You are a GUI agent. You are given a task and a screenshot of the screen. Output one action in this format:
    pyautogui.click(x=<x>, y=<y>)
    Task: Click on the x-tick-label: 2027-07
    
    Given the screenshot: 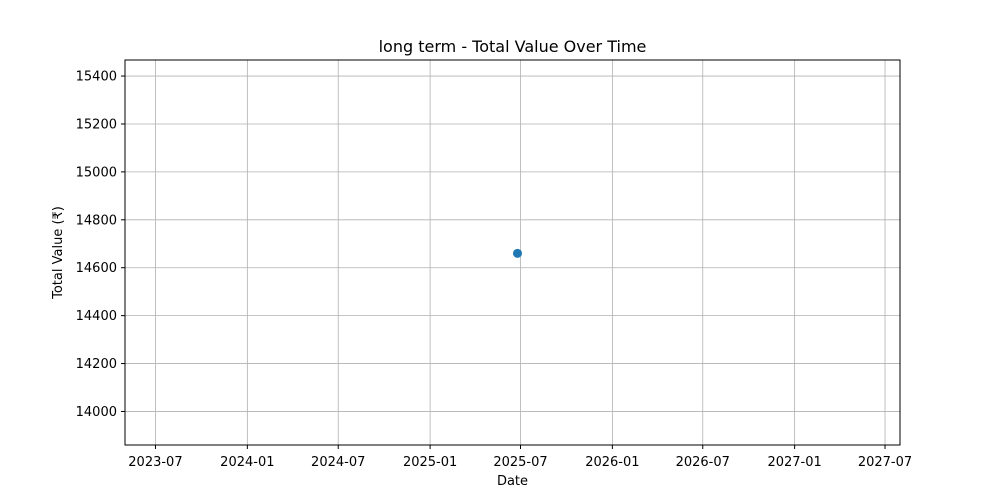 What is the action you would take?
    pyautogui.click(x=885, y=462)
    